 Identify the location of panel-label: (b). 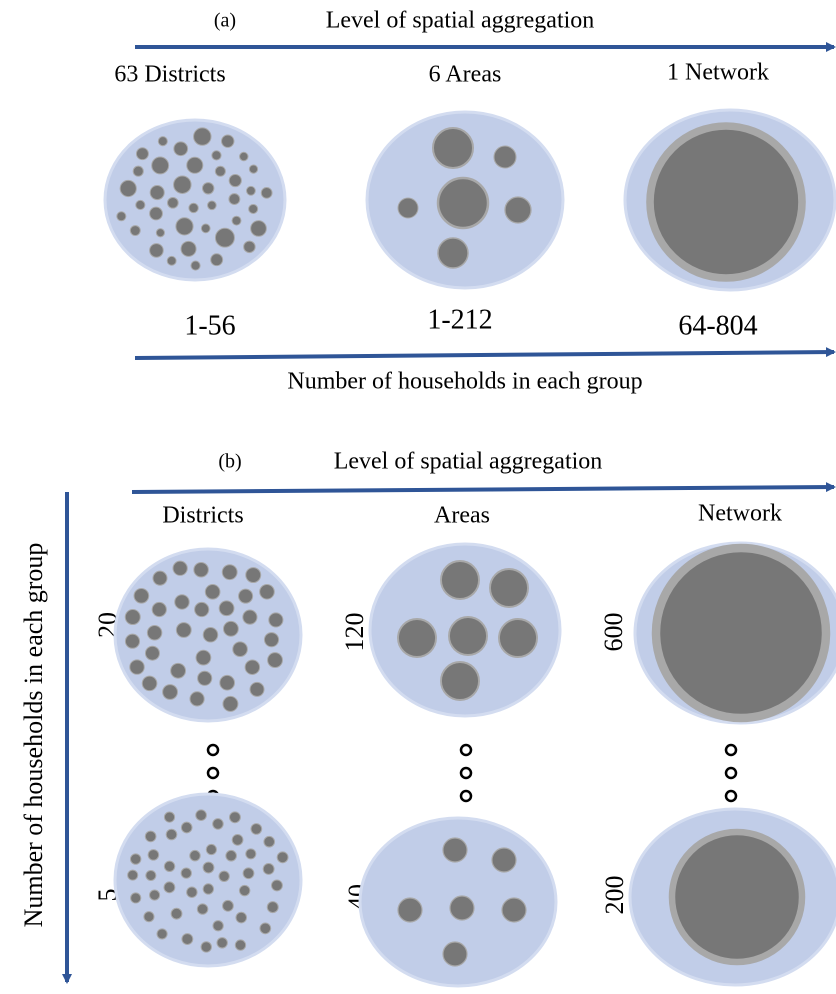
(229, 462).